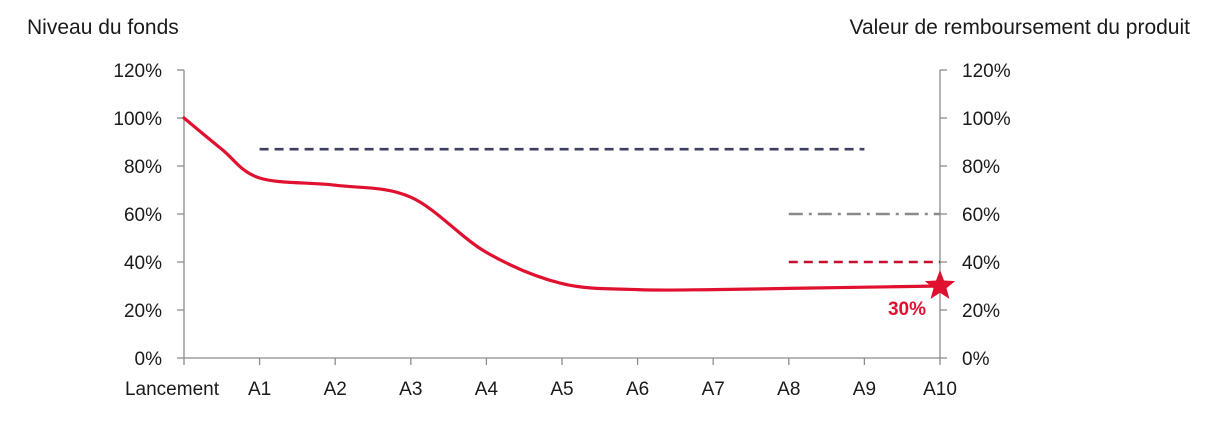  I want to click on x-tick-label: A6, so click(637, 389).